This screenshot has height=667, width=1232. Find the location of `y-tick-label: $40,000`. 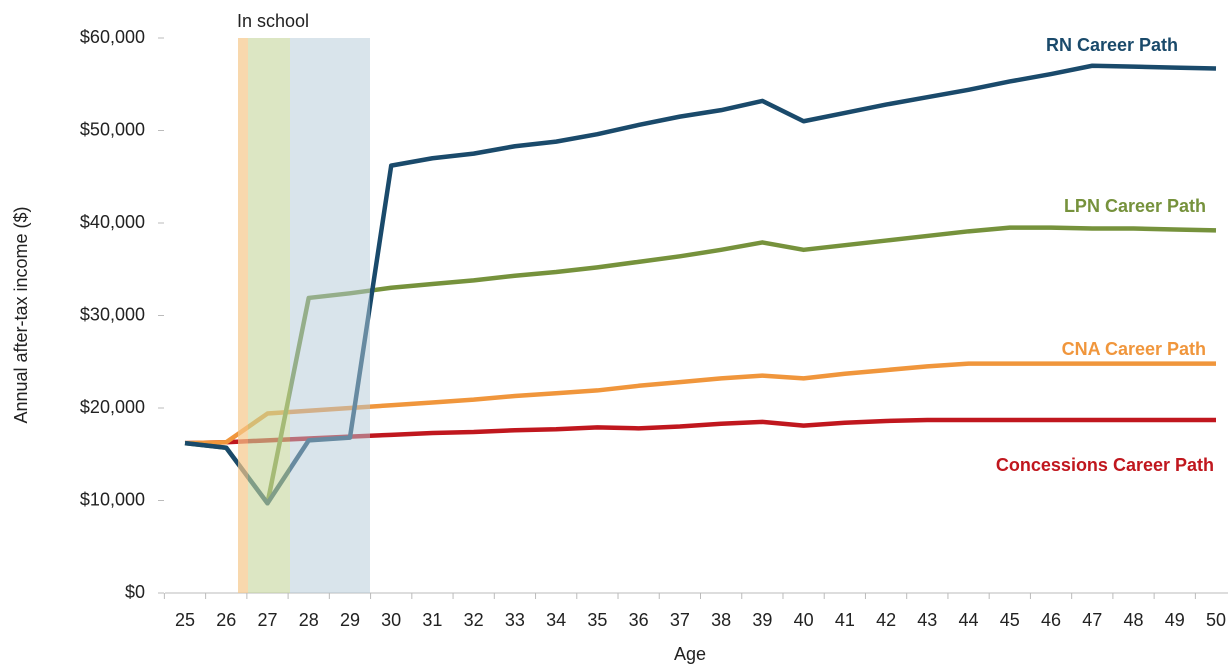

y-tick-label: $40,000 is located at coordinates (112, 222).